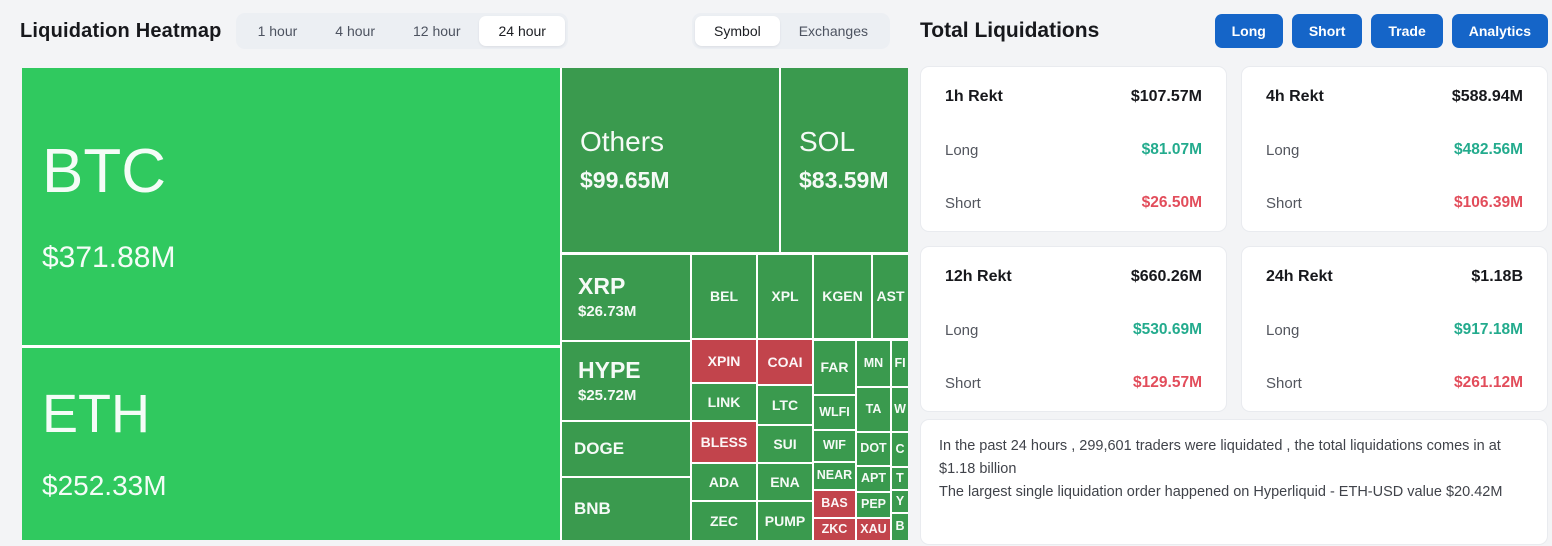  What do you see at coordinates (437, 31) in the screenshot?
I see `tab-12-hour: 12 hour` at bounding box center [437, 31].